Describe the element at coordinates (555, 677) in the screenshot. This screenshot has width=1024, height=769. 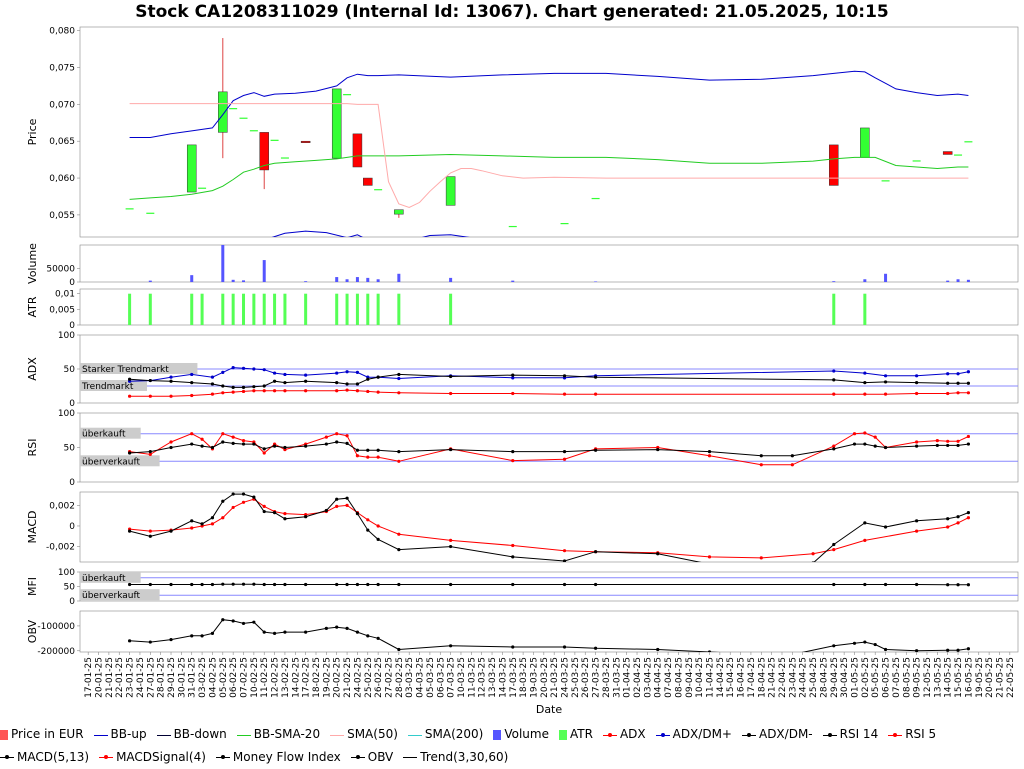
I see `x-tick-label: 21-03-25` at that location.